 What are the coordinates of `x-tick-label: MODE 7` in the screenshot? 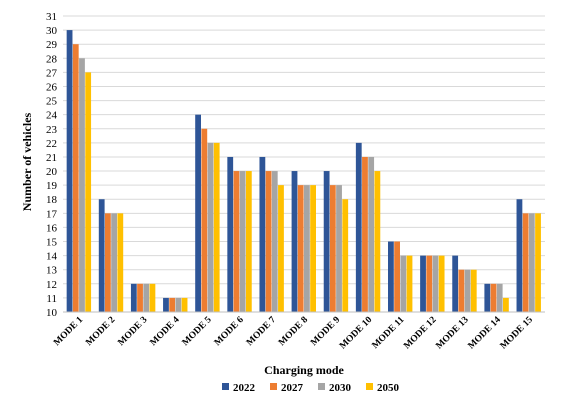 It's located at (261, 331).